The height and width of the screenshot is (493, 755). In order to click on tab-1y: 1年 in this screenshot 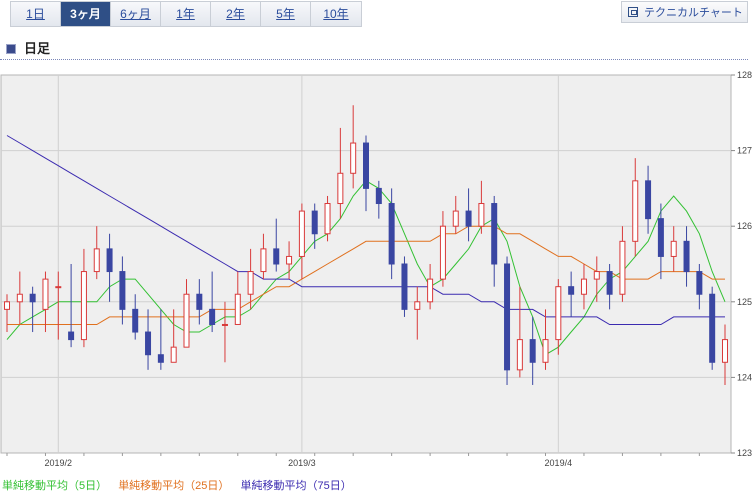, I will do `click(186, 14)`.